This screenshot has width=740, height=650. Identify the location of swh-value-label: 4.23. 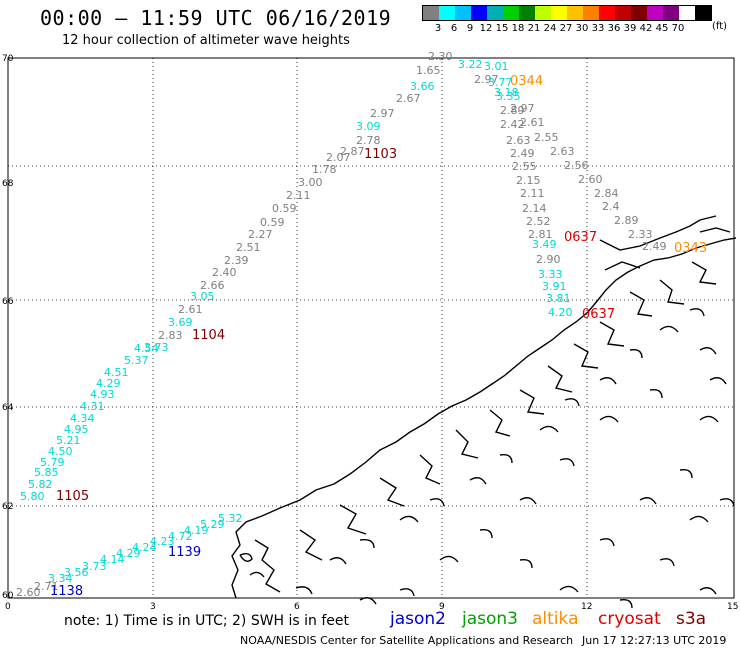
(162, 541).